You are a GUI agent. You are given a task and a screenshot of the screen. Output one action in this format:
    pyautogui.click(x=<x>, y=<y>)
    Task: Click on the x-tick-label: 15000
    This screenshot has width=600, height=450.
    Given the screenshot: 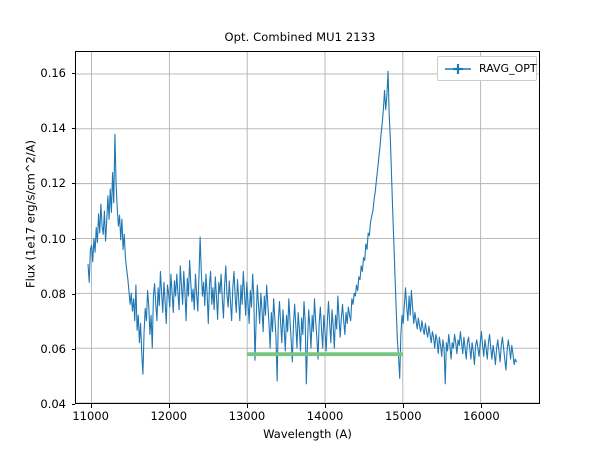 What is the action you would take?
    pyautogui.click(x=403, y=416)
    